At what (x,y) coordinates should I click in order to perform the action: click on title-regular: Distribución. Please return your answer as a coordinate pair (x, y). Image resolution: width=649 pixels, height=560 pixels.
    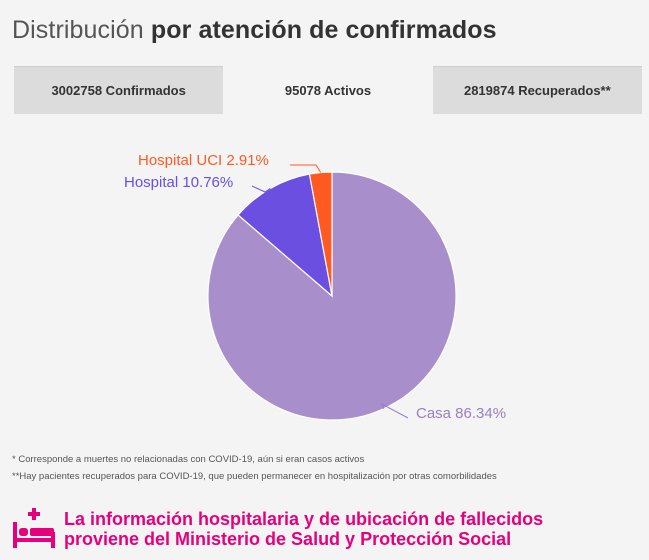
    Looking at the image, I should click on (78, 30).